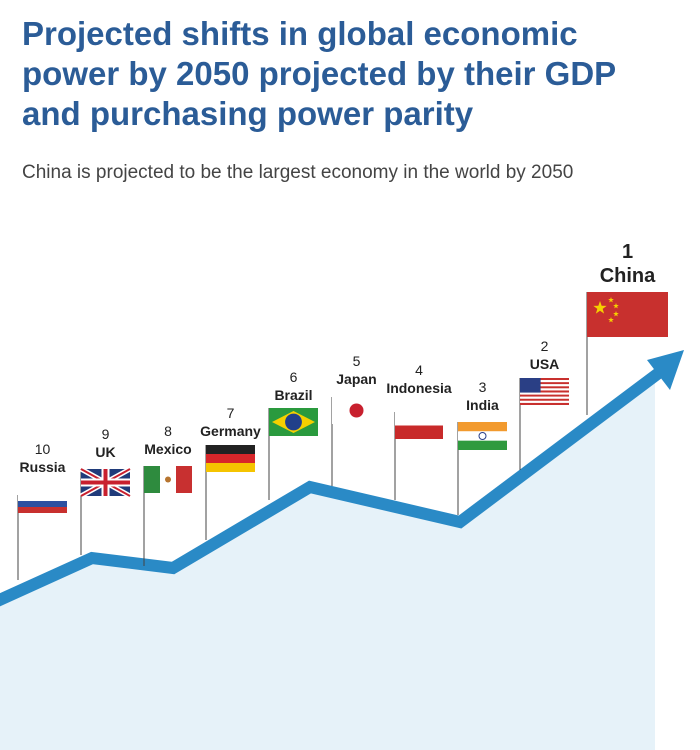 The image size is (700, 750). What do you see at coordinates (665, 370) in the screenshot?
I see `growth-arrowhead` at bounding box center [665, 370].